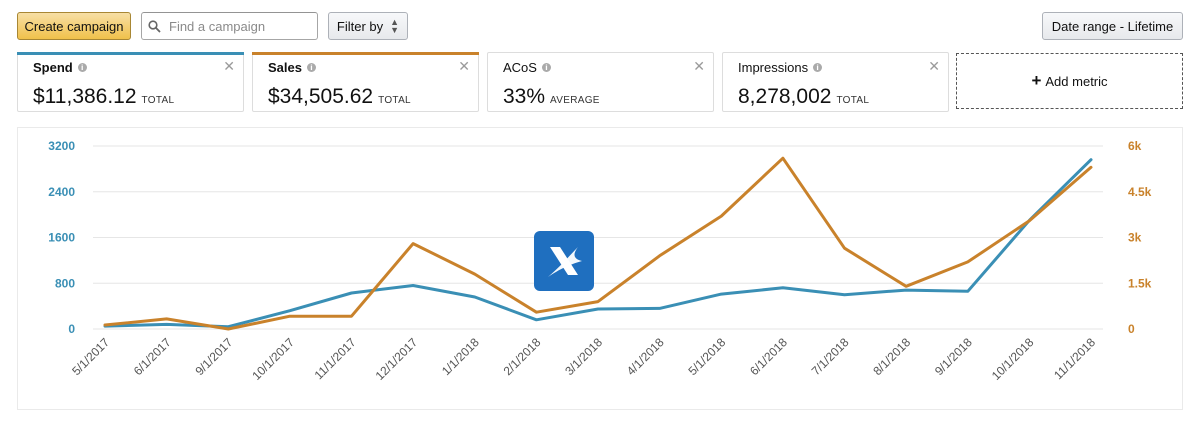  What do you see at coordinates (61, 238) in the screenshot?
I see `left-tick-label: 1600` at bounding box center [61, 238].